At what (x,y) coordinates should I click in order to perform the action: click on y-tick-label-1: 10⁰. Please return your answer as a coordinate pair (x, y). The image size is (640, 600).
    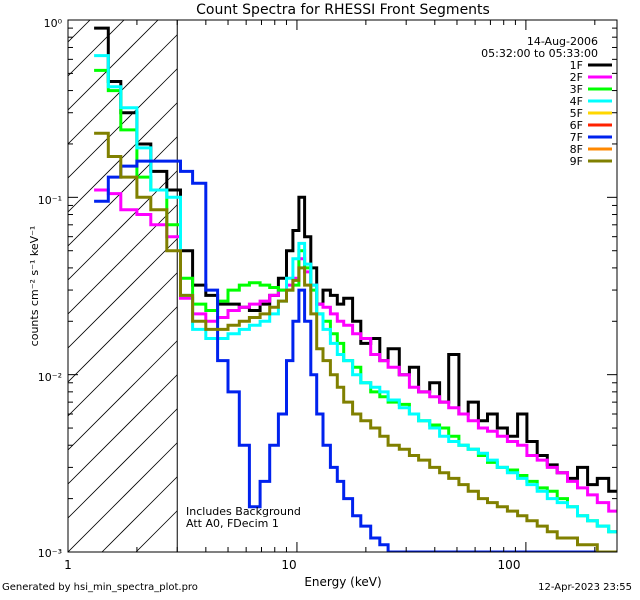
    Looking at the image, I should click on (53, 23).